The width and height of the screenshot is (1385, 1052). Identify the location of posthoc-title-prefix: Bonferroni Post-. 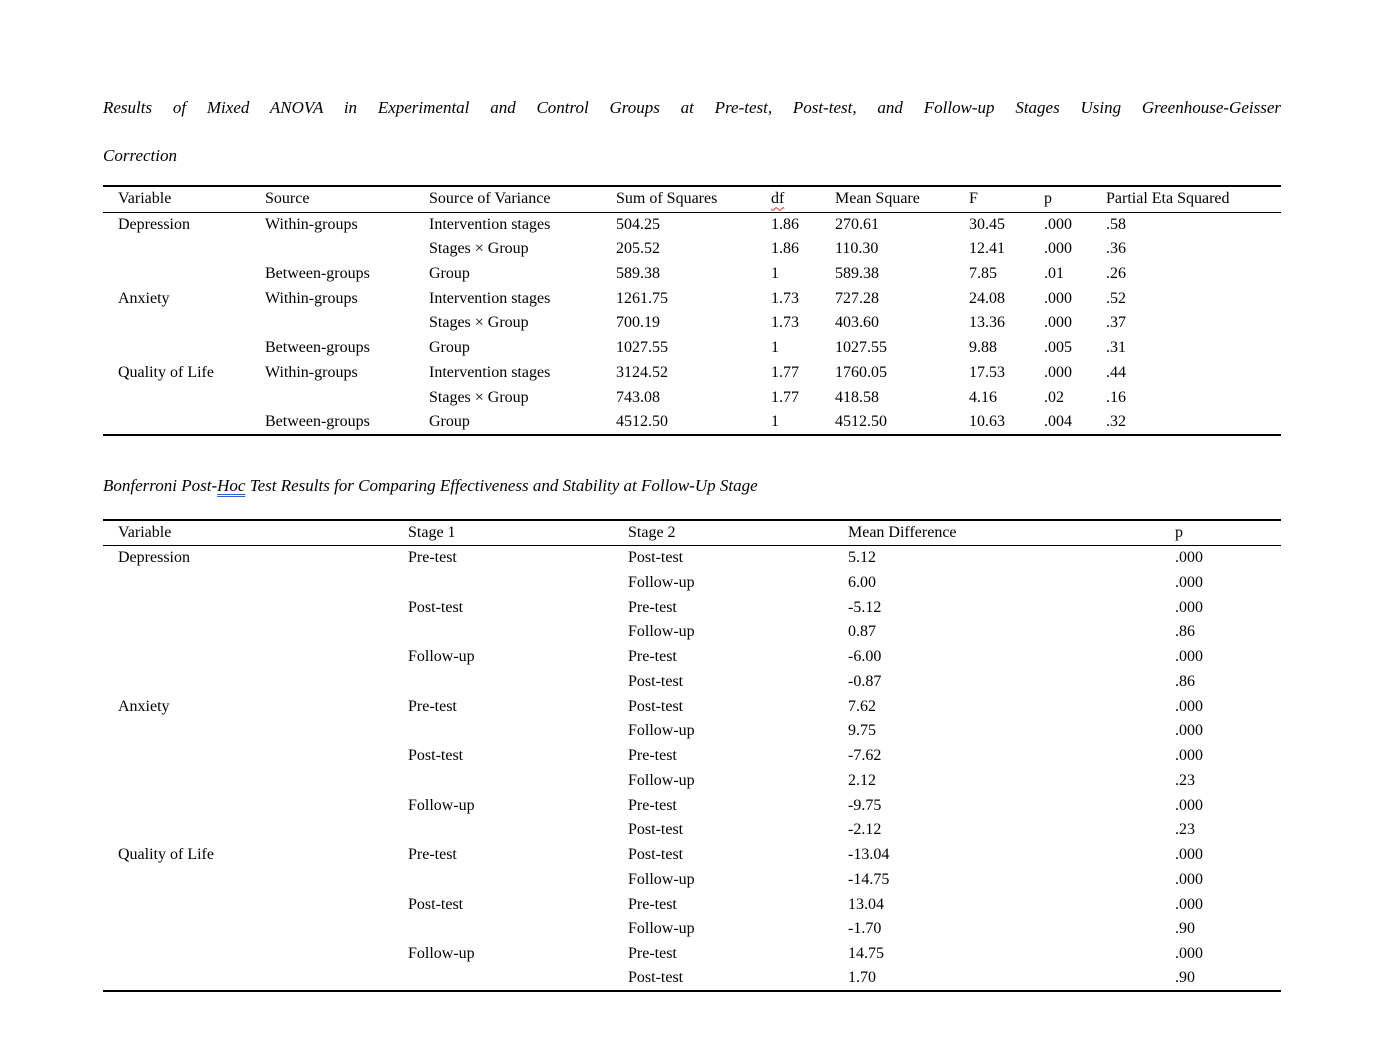
(160, 485).